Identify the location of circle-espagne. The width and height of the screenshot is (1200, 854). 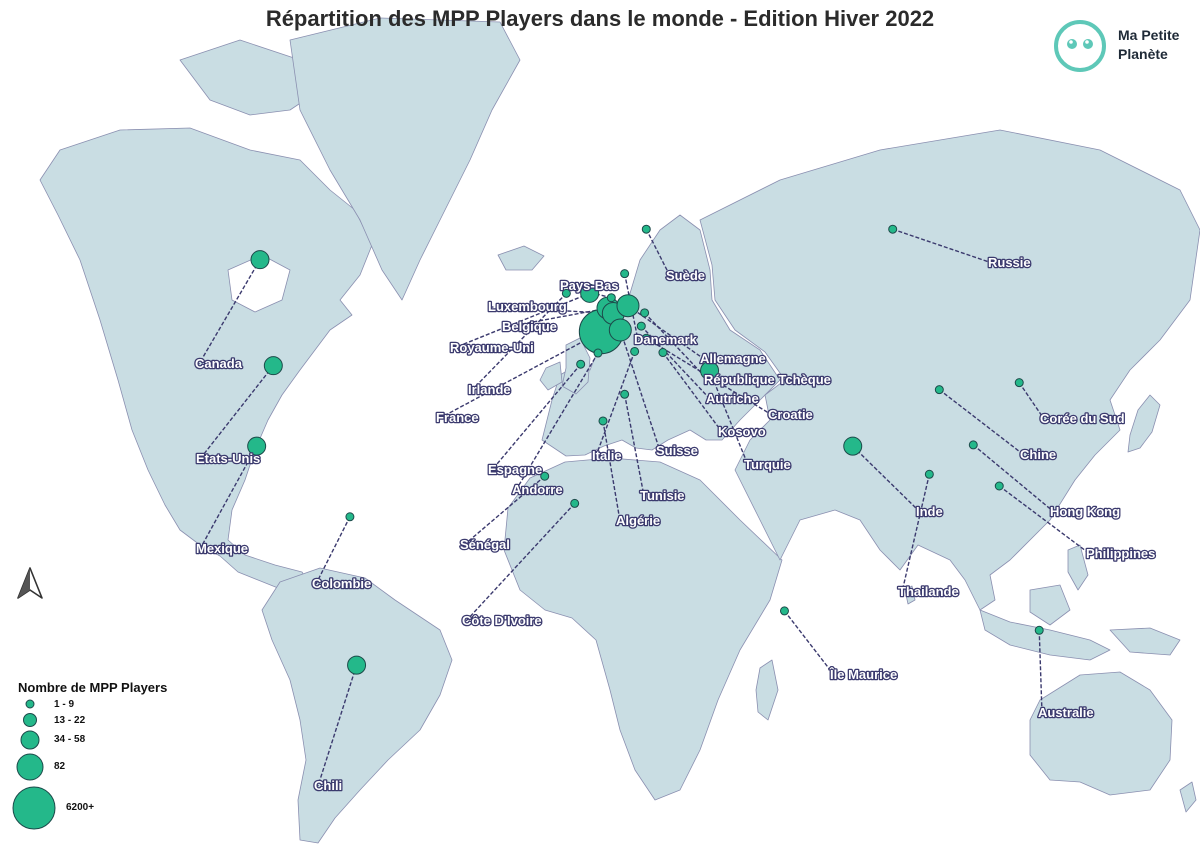
(581, 364).